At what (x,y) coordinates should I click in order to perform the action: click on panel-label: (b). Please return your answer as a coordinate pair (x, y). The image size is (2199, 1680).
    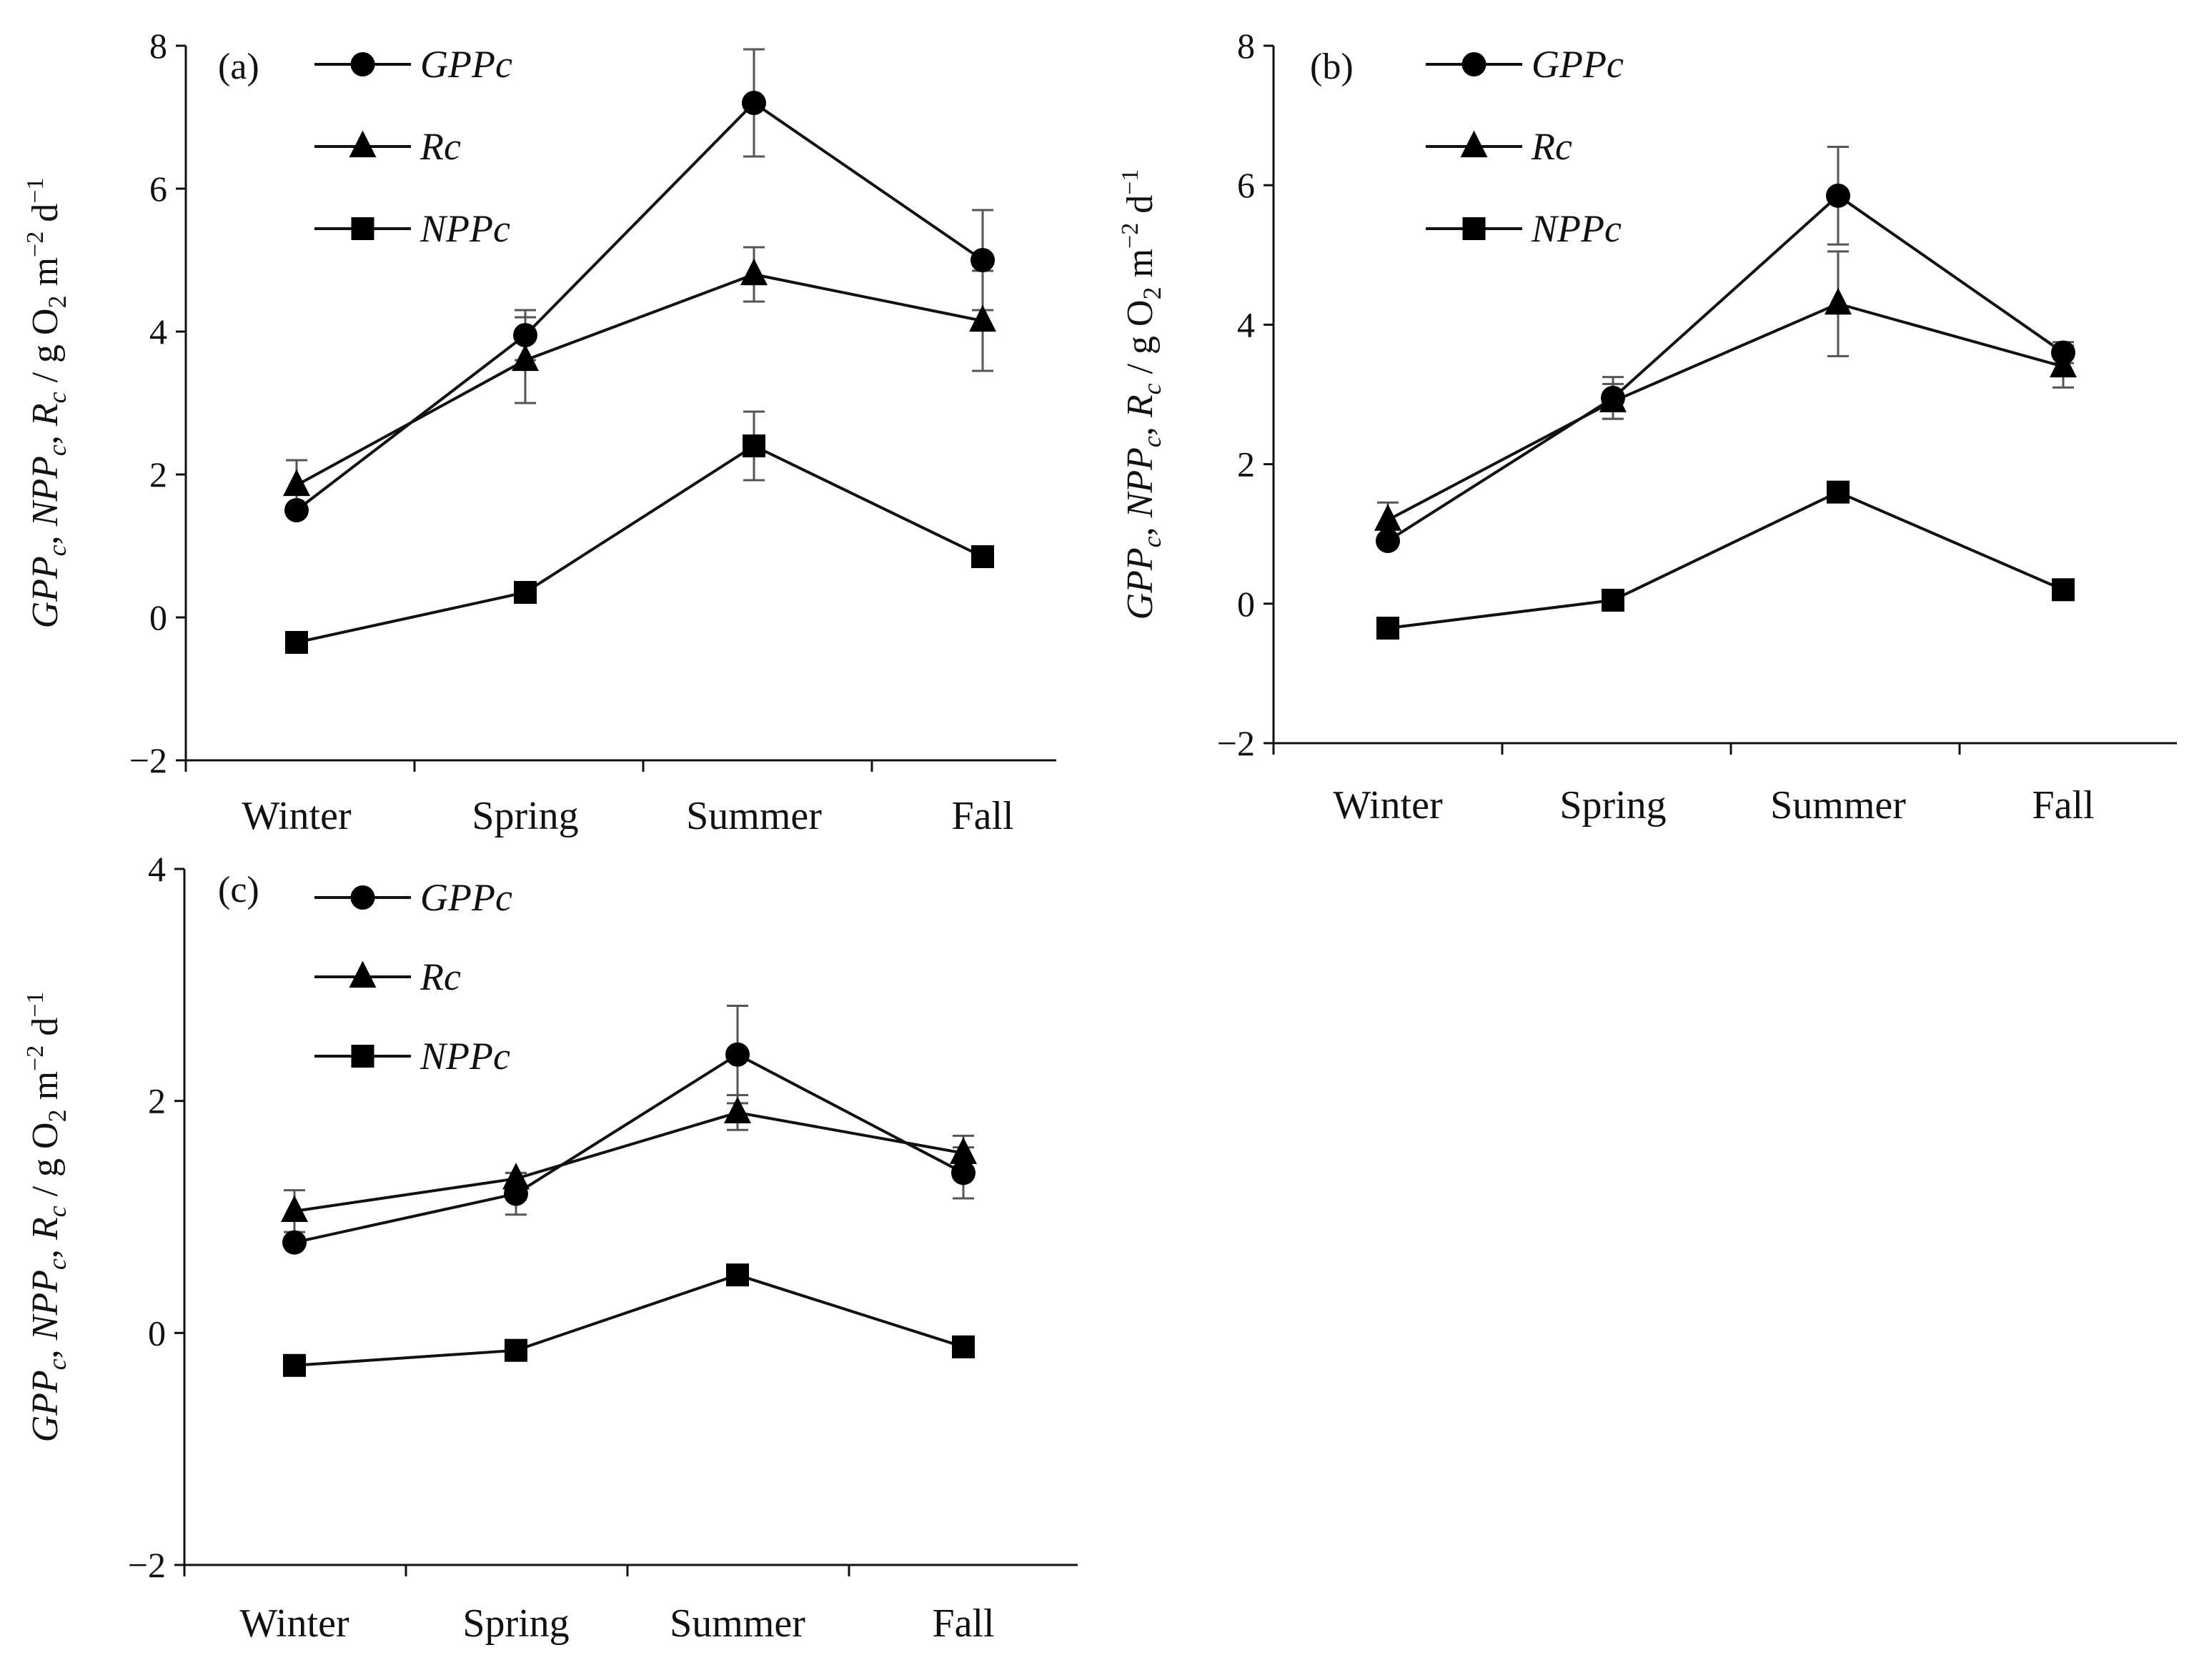
    Looking at the image, I should click on (1332, 66).